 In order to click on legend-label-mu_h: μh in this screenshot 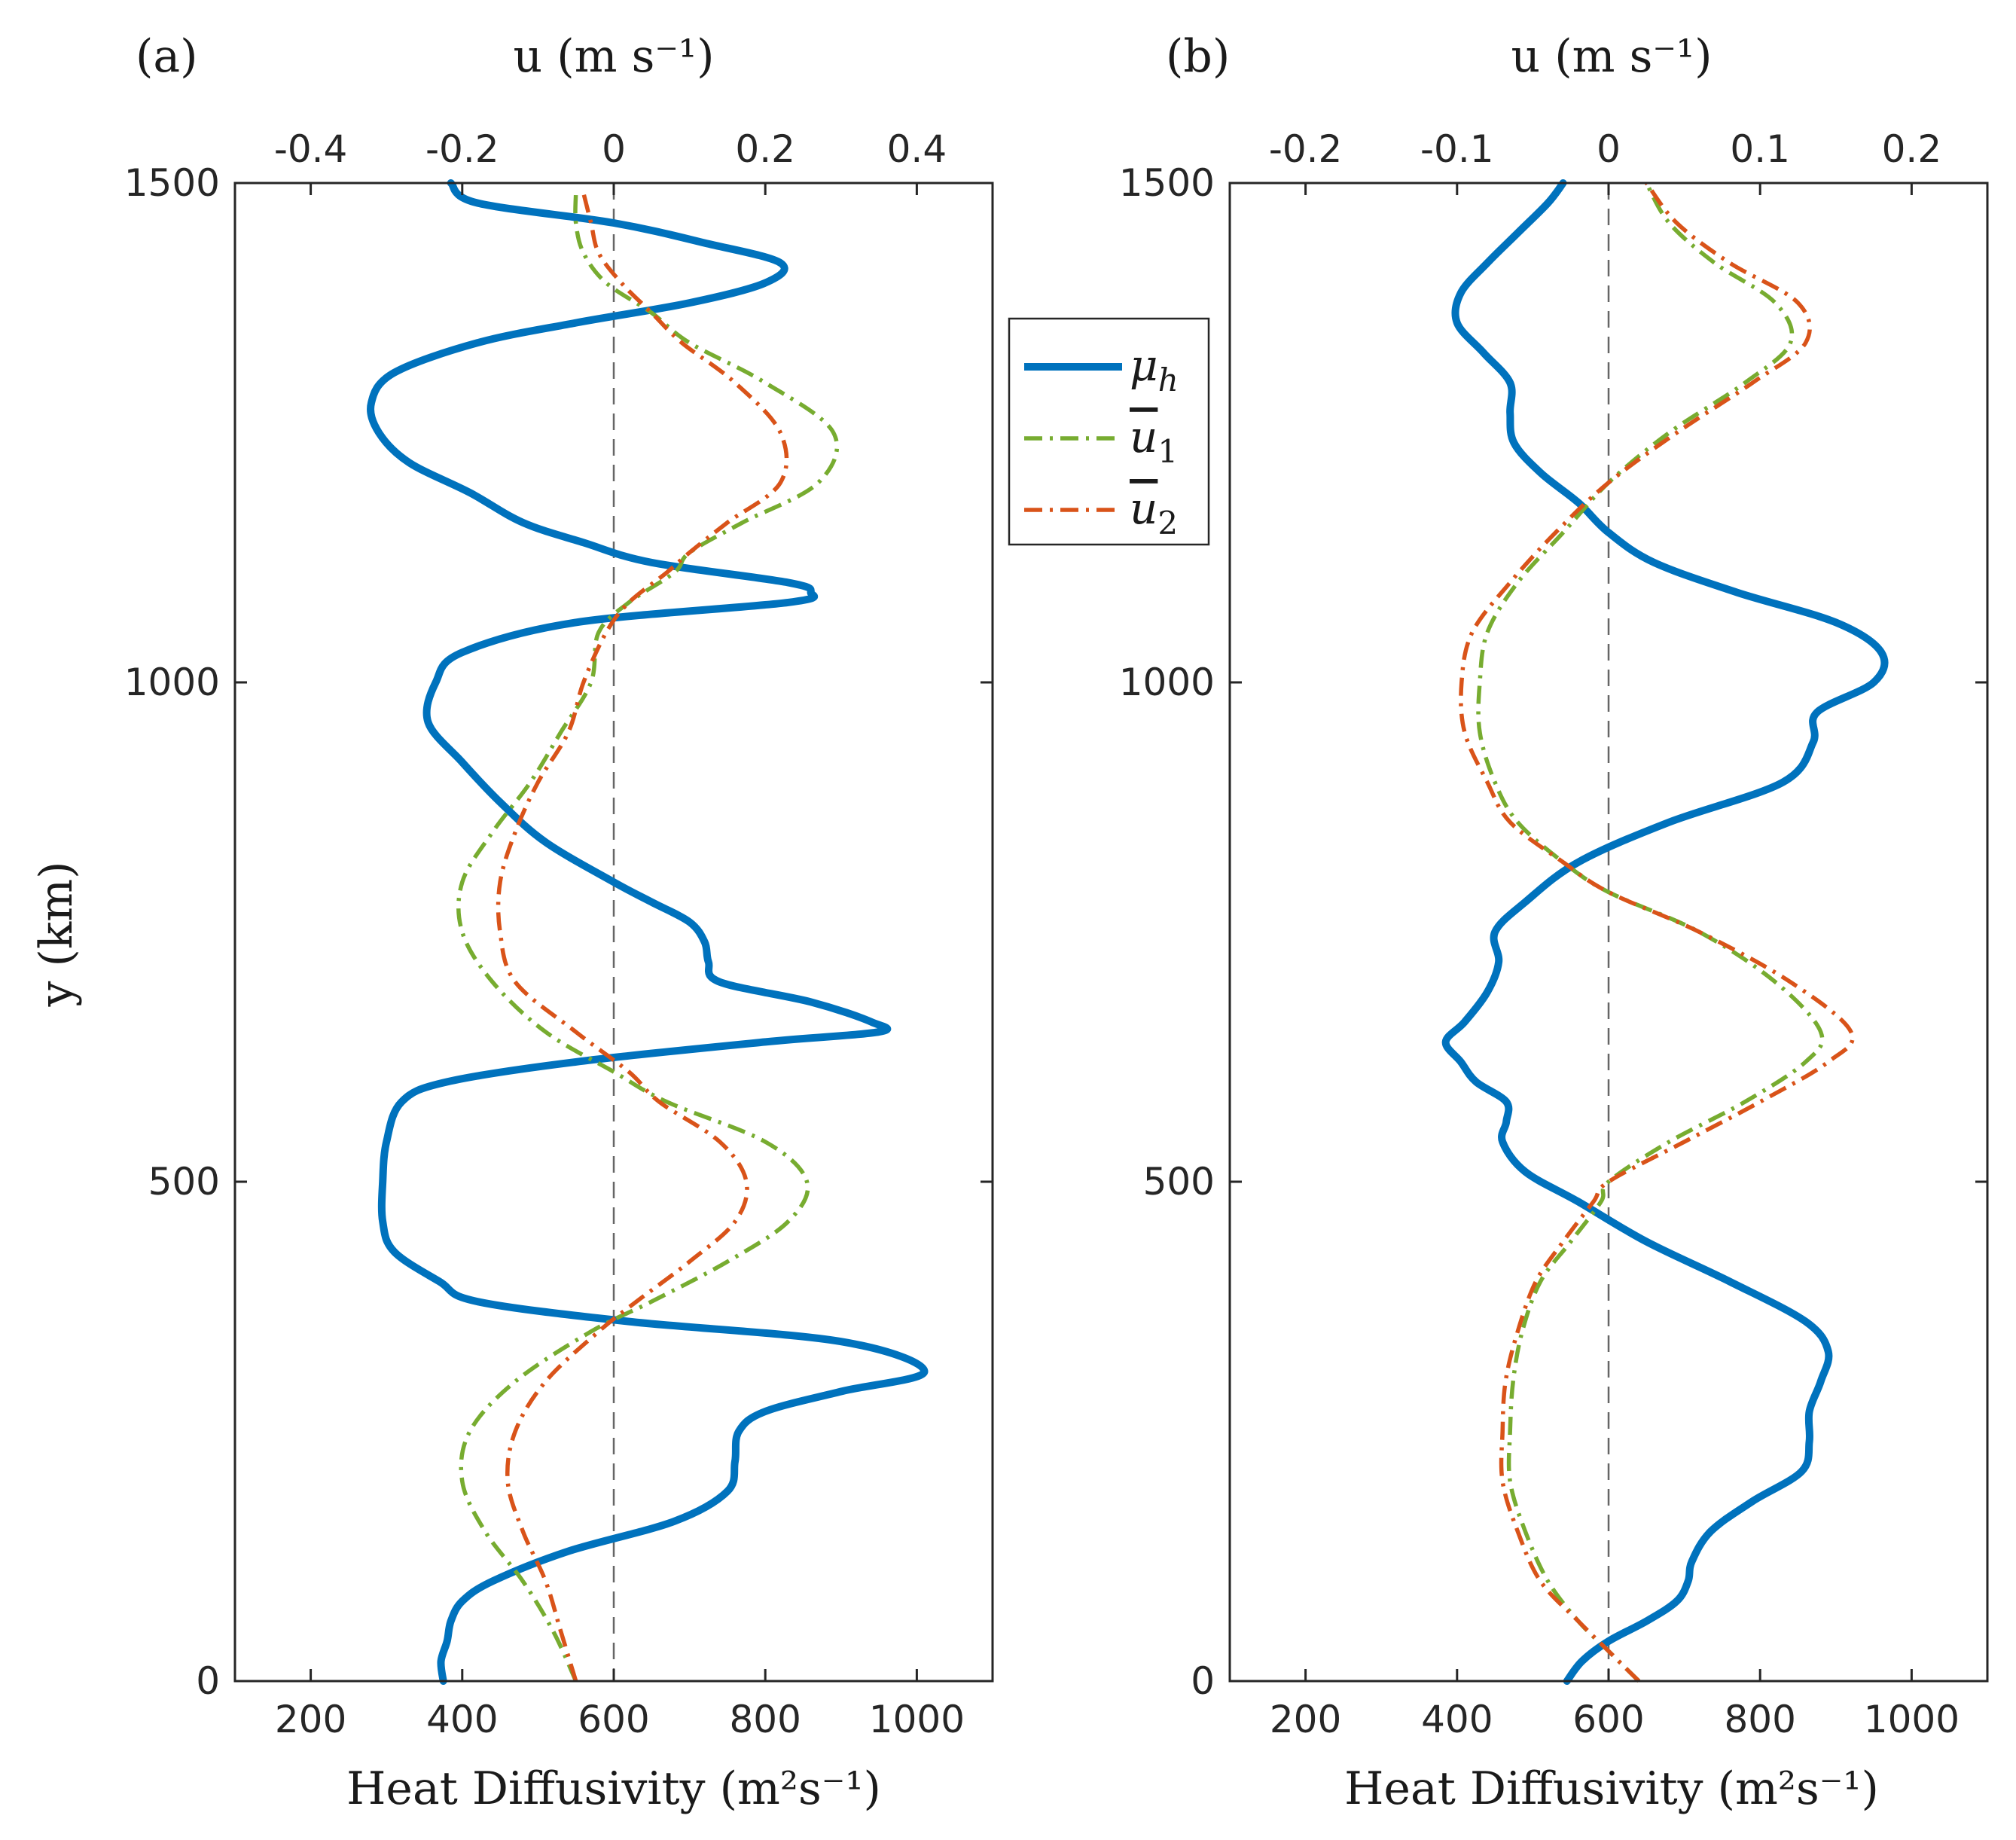, I will do `click(1154, 369)`.